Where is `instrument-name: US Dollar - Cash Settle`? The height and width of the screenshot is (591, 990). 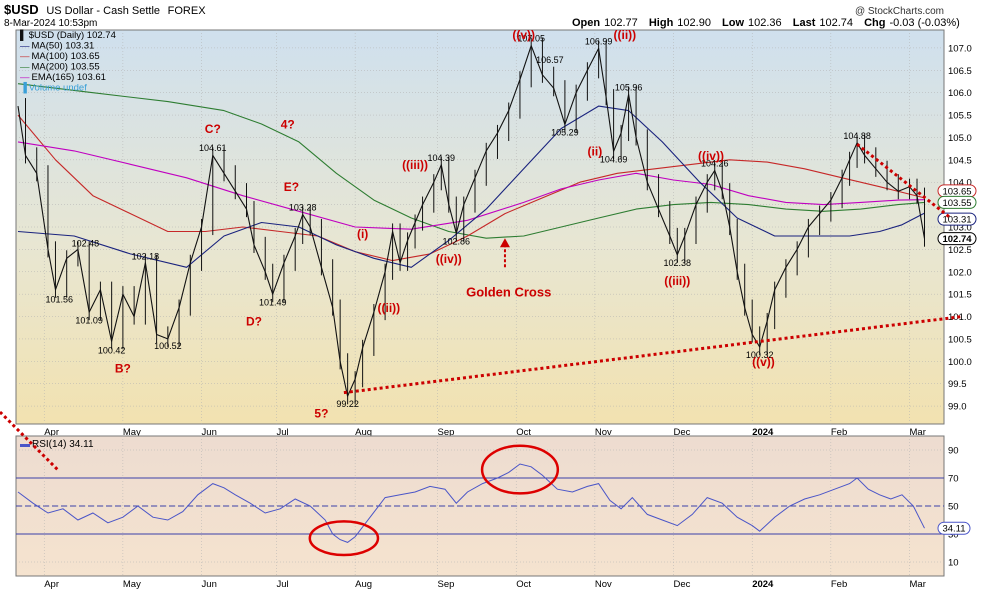
instrument-name: US Dollar - Cash Settle is located at coordinates (103, 11).